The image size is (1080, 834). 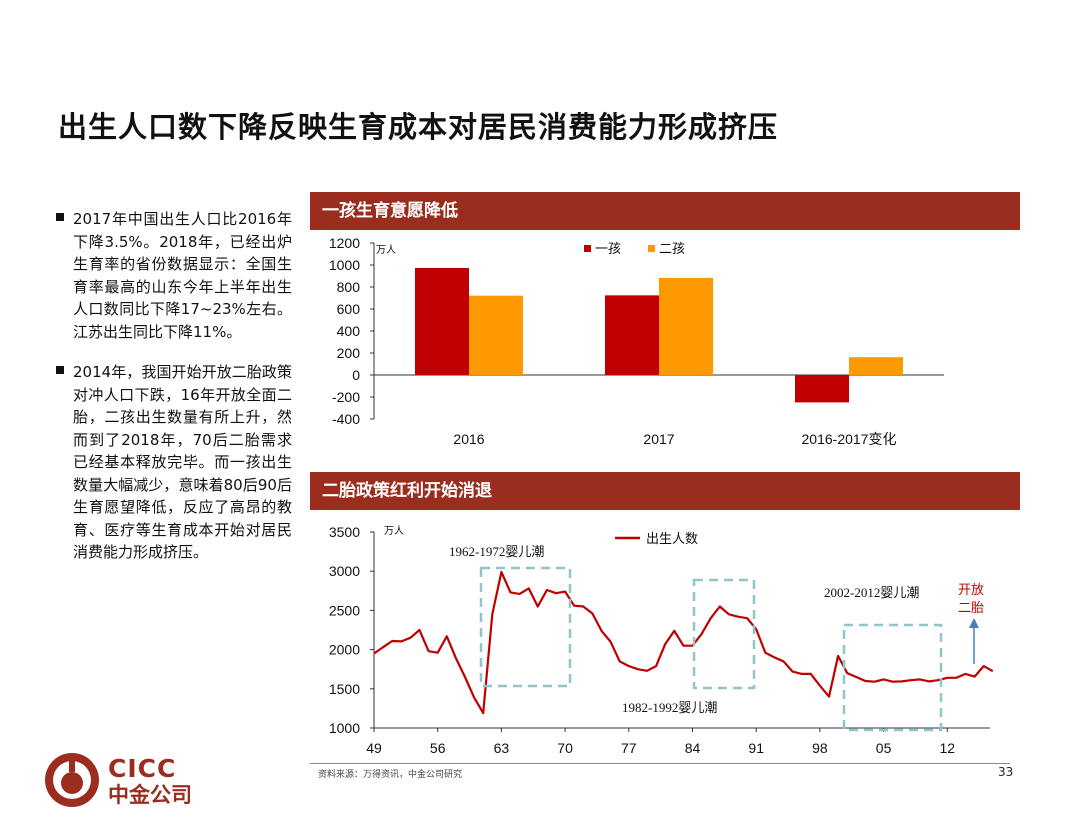 I want to click on line-x-tick-label: 91, so click(x=756, y=748).